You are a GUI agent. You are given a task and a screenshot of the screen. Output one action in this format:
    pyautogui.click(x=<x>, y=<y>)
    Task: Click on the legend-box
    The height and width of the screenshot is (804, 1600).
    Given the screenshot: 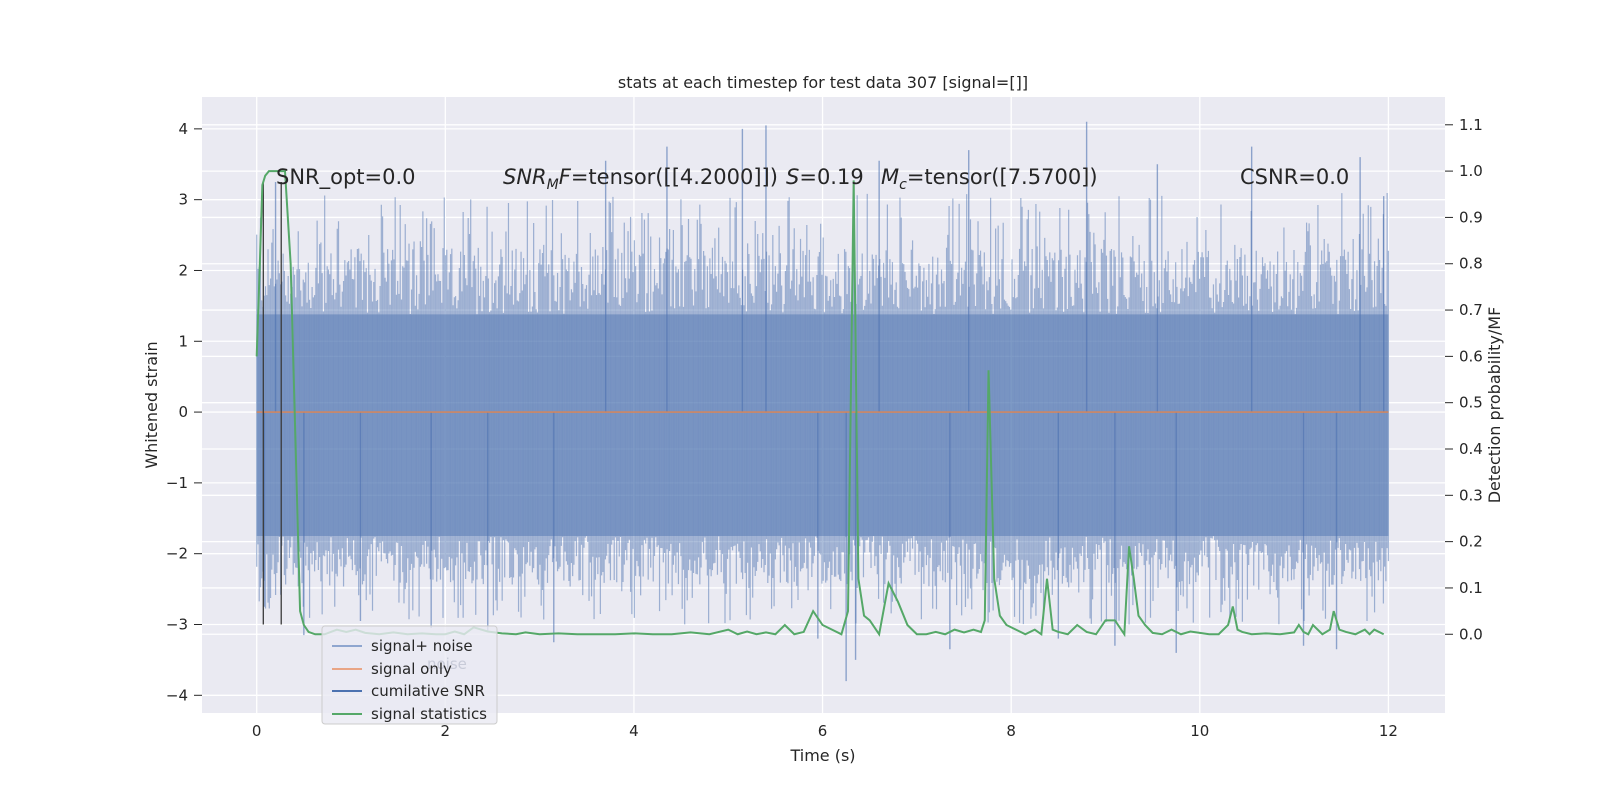 What is the action you would take?
    pyautogui.click(x=409, y=675)
    